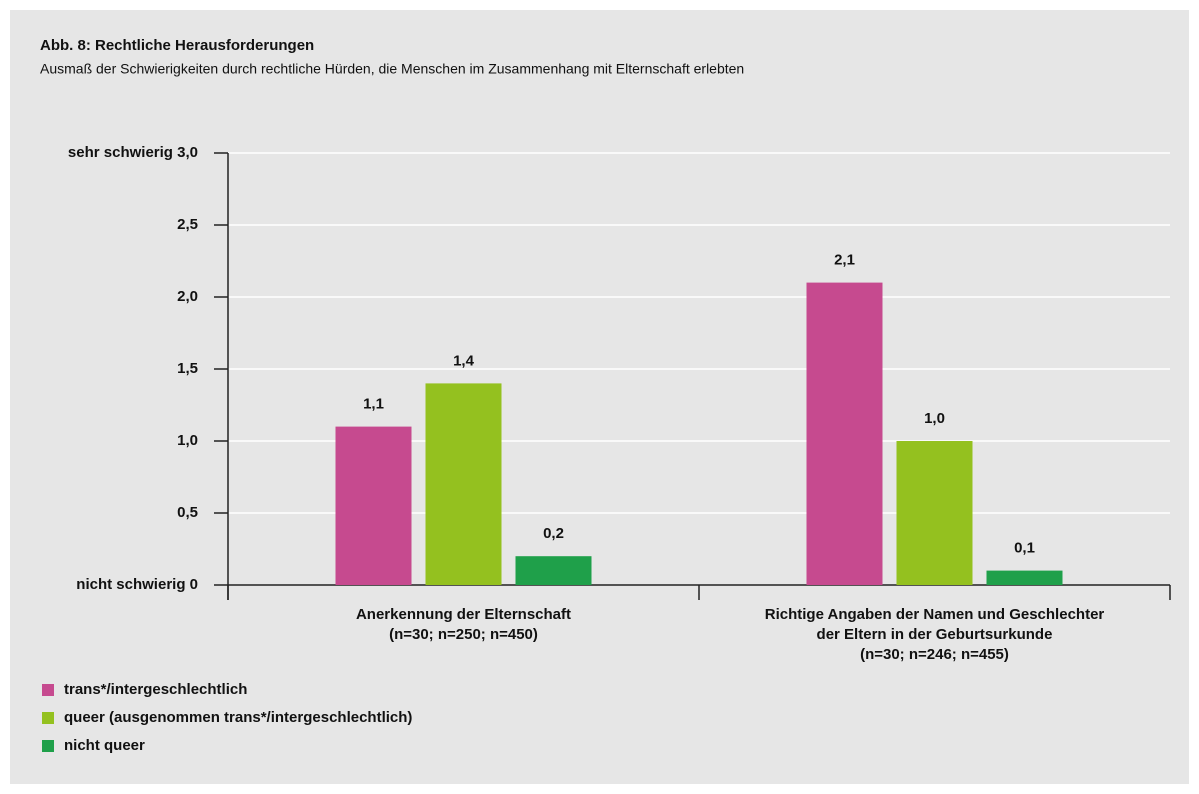 The image size is (1199, 794). I want to click on value-label: 1,1, so click(373, 404).